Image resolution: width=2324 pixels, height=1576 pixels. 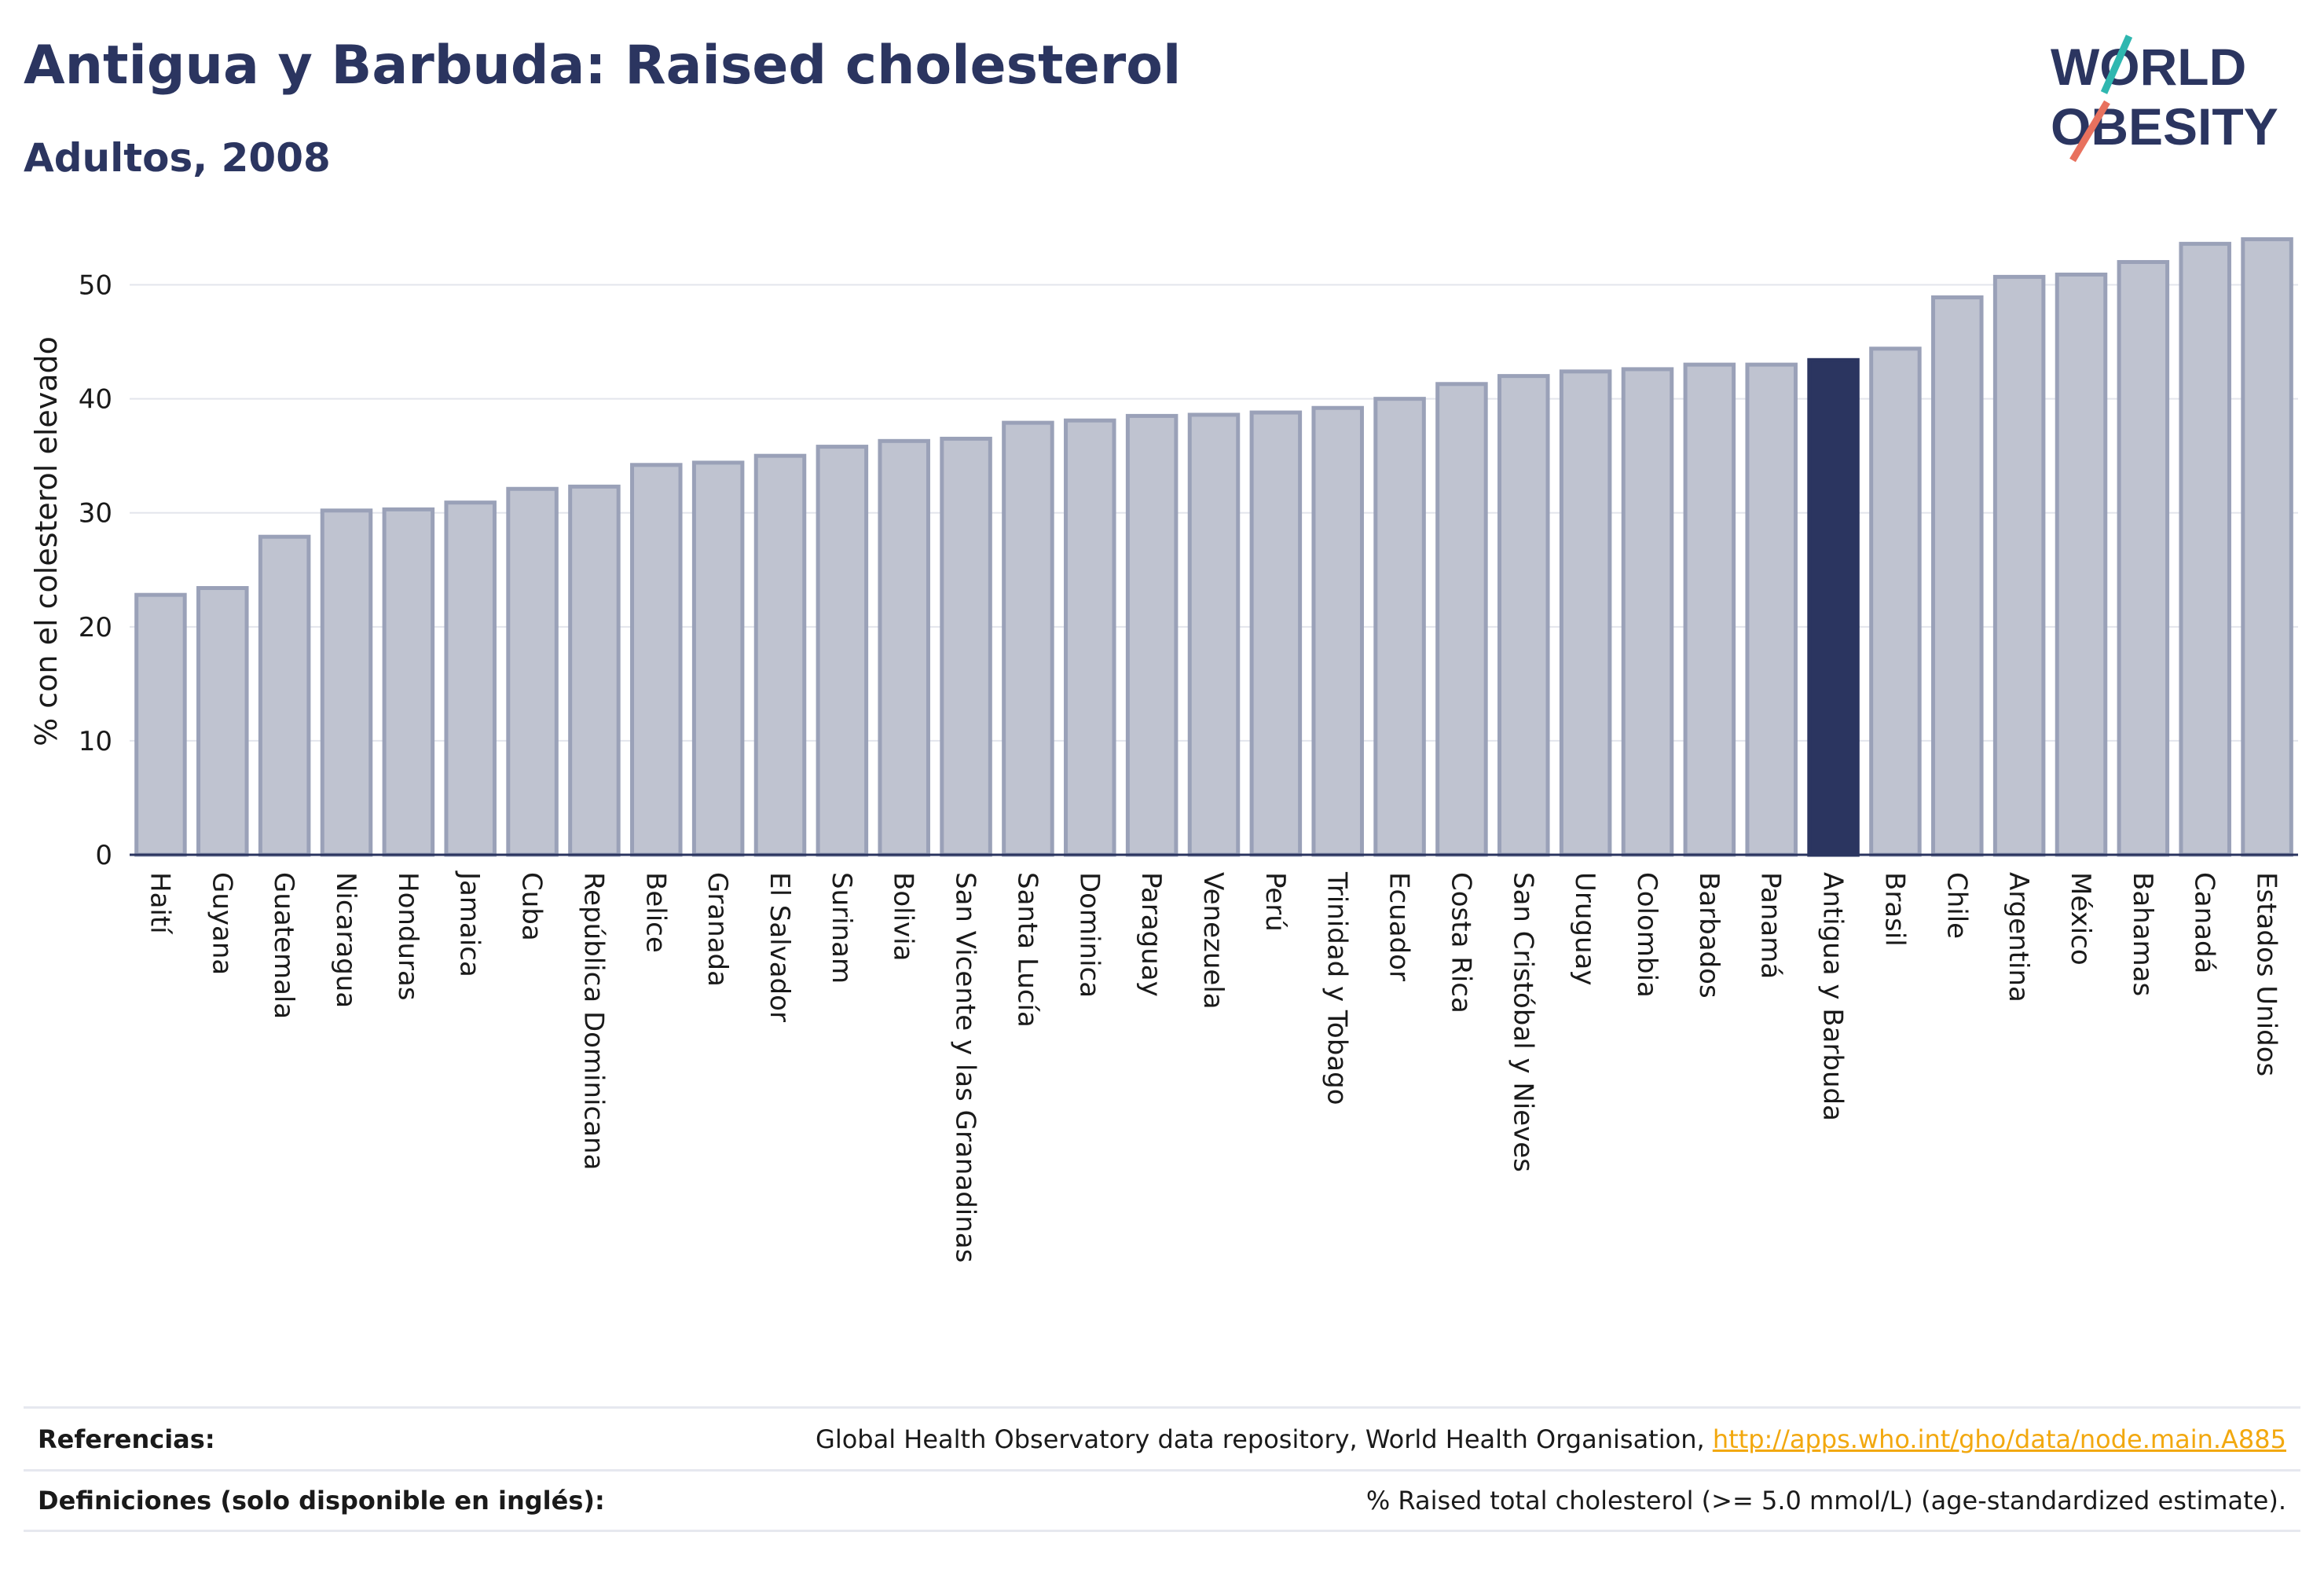 I want to click on y-tick-label: 10, so click(x=95, y=741).